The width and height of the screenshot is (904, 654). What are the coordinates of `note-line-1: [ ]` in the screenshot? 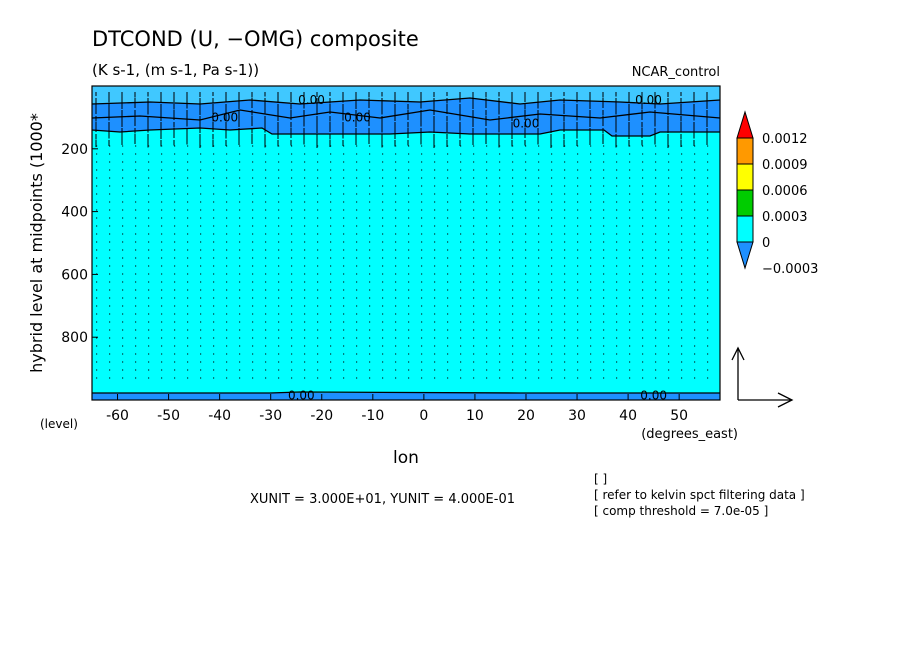 It's located at (600, 479).